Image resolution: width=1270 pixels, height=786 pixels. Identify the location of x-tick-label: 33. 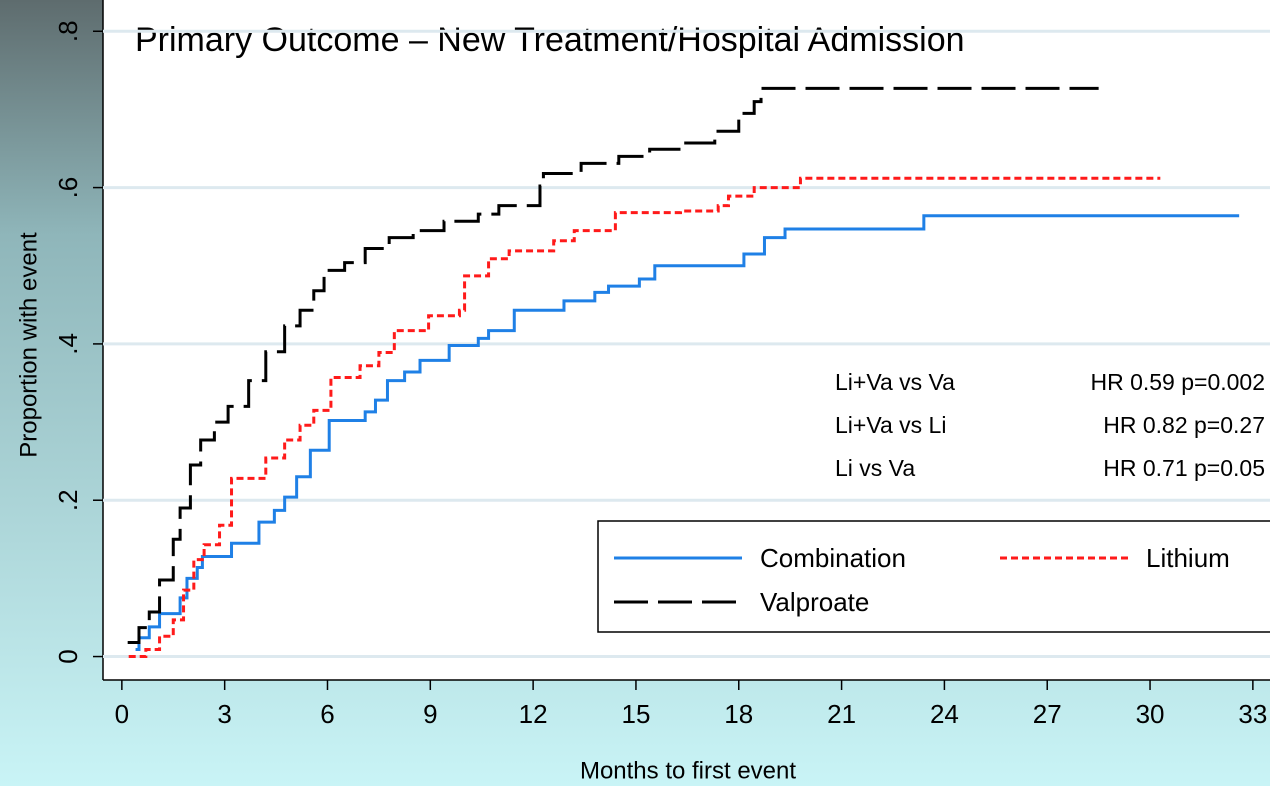
(1252, 714).